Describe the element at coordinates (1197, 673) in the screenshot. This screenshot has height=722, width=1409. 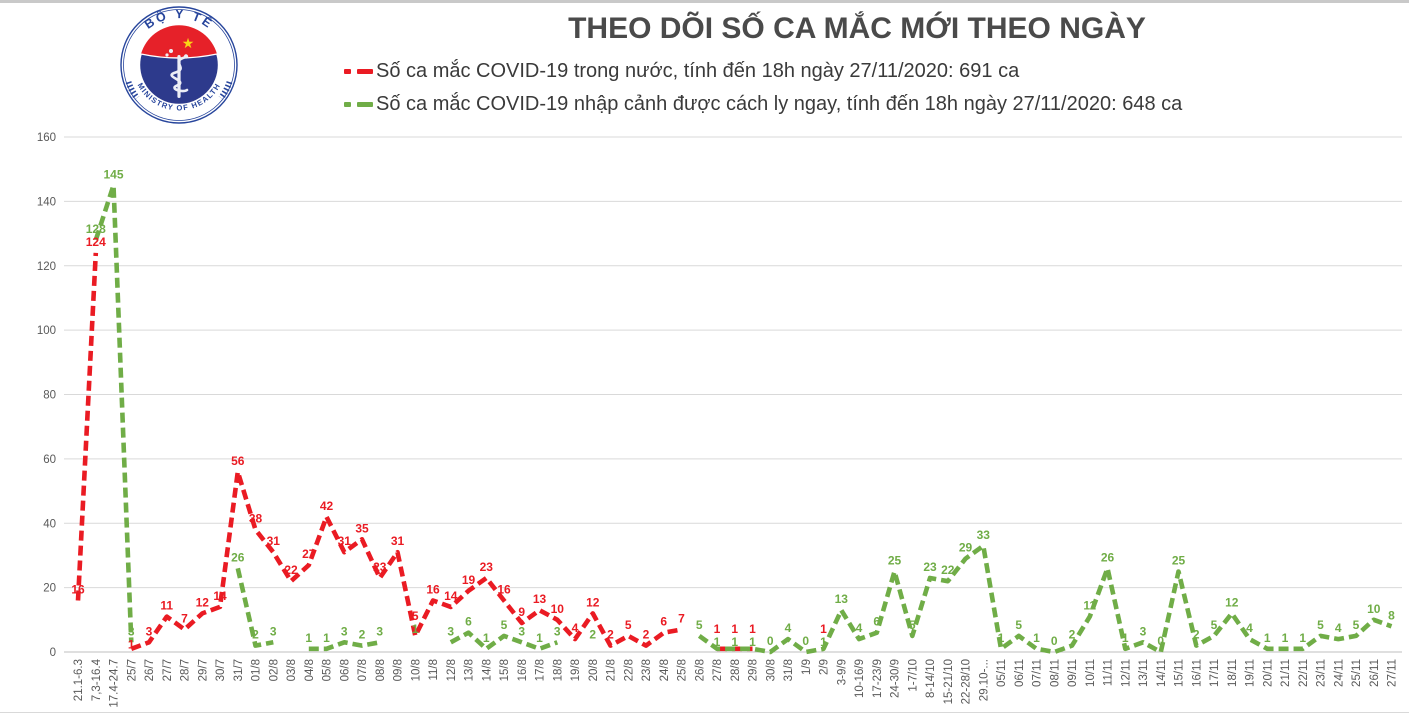
I see `x-tick-label: 16/11` at that location.